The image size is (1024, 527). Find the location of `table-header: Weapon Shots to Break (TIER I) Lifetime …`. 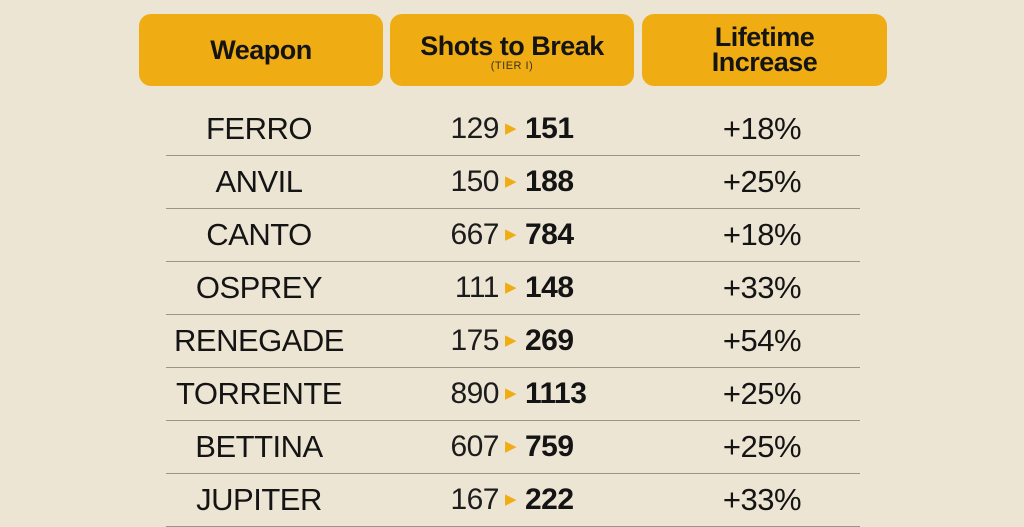

table-header: Weapon Shots to Break (TIER I) Lifetime … is located at coordinates (513, 50).